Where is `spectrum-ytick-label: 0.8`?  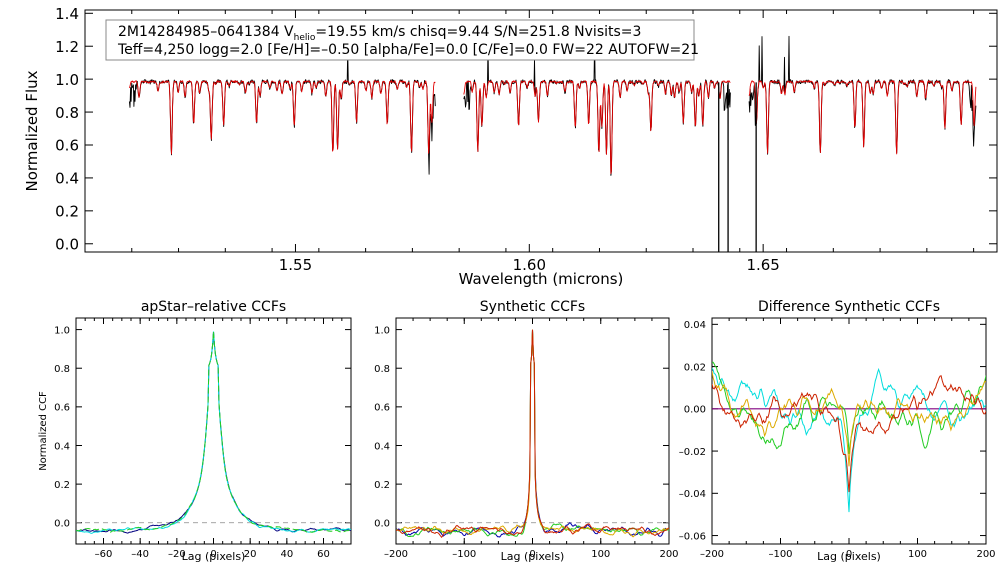 spectrum-ytick-label: 0.8 is located at coordinates (67, 113).